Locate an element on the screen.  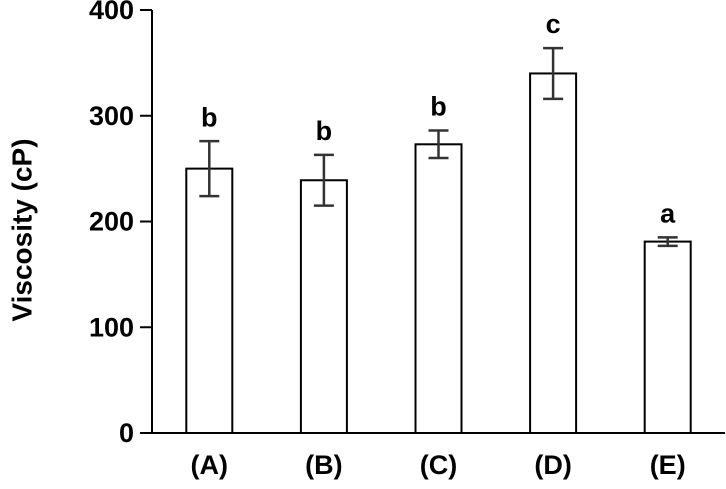
x-tick-label: (A) is located at coordinates (209, 465).